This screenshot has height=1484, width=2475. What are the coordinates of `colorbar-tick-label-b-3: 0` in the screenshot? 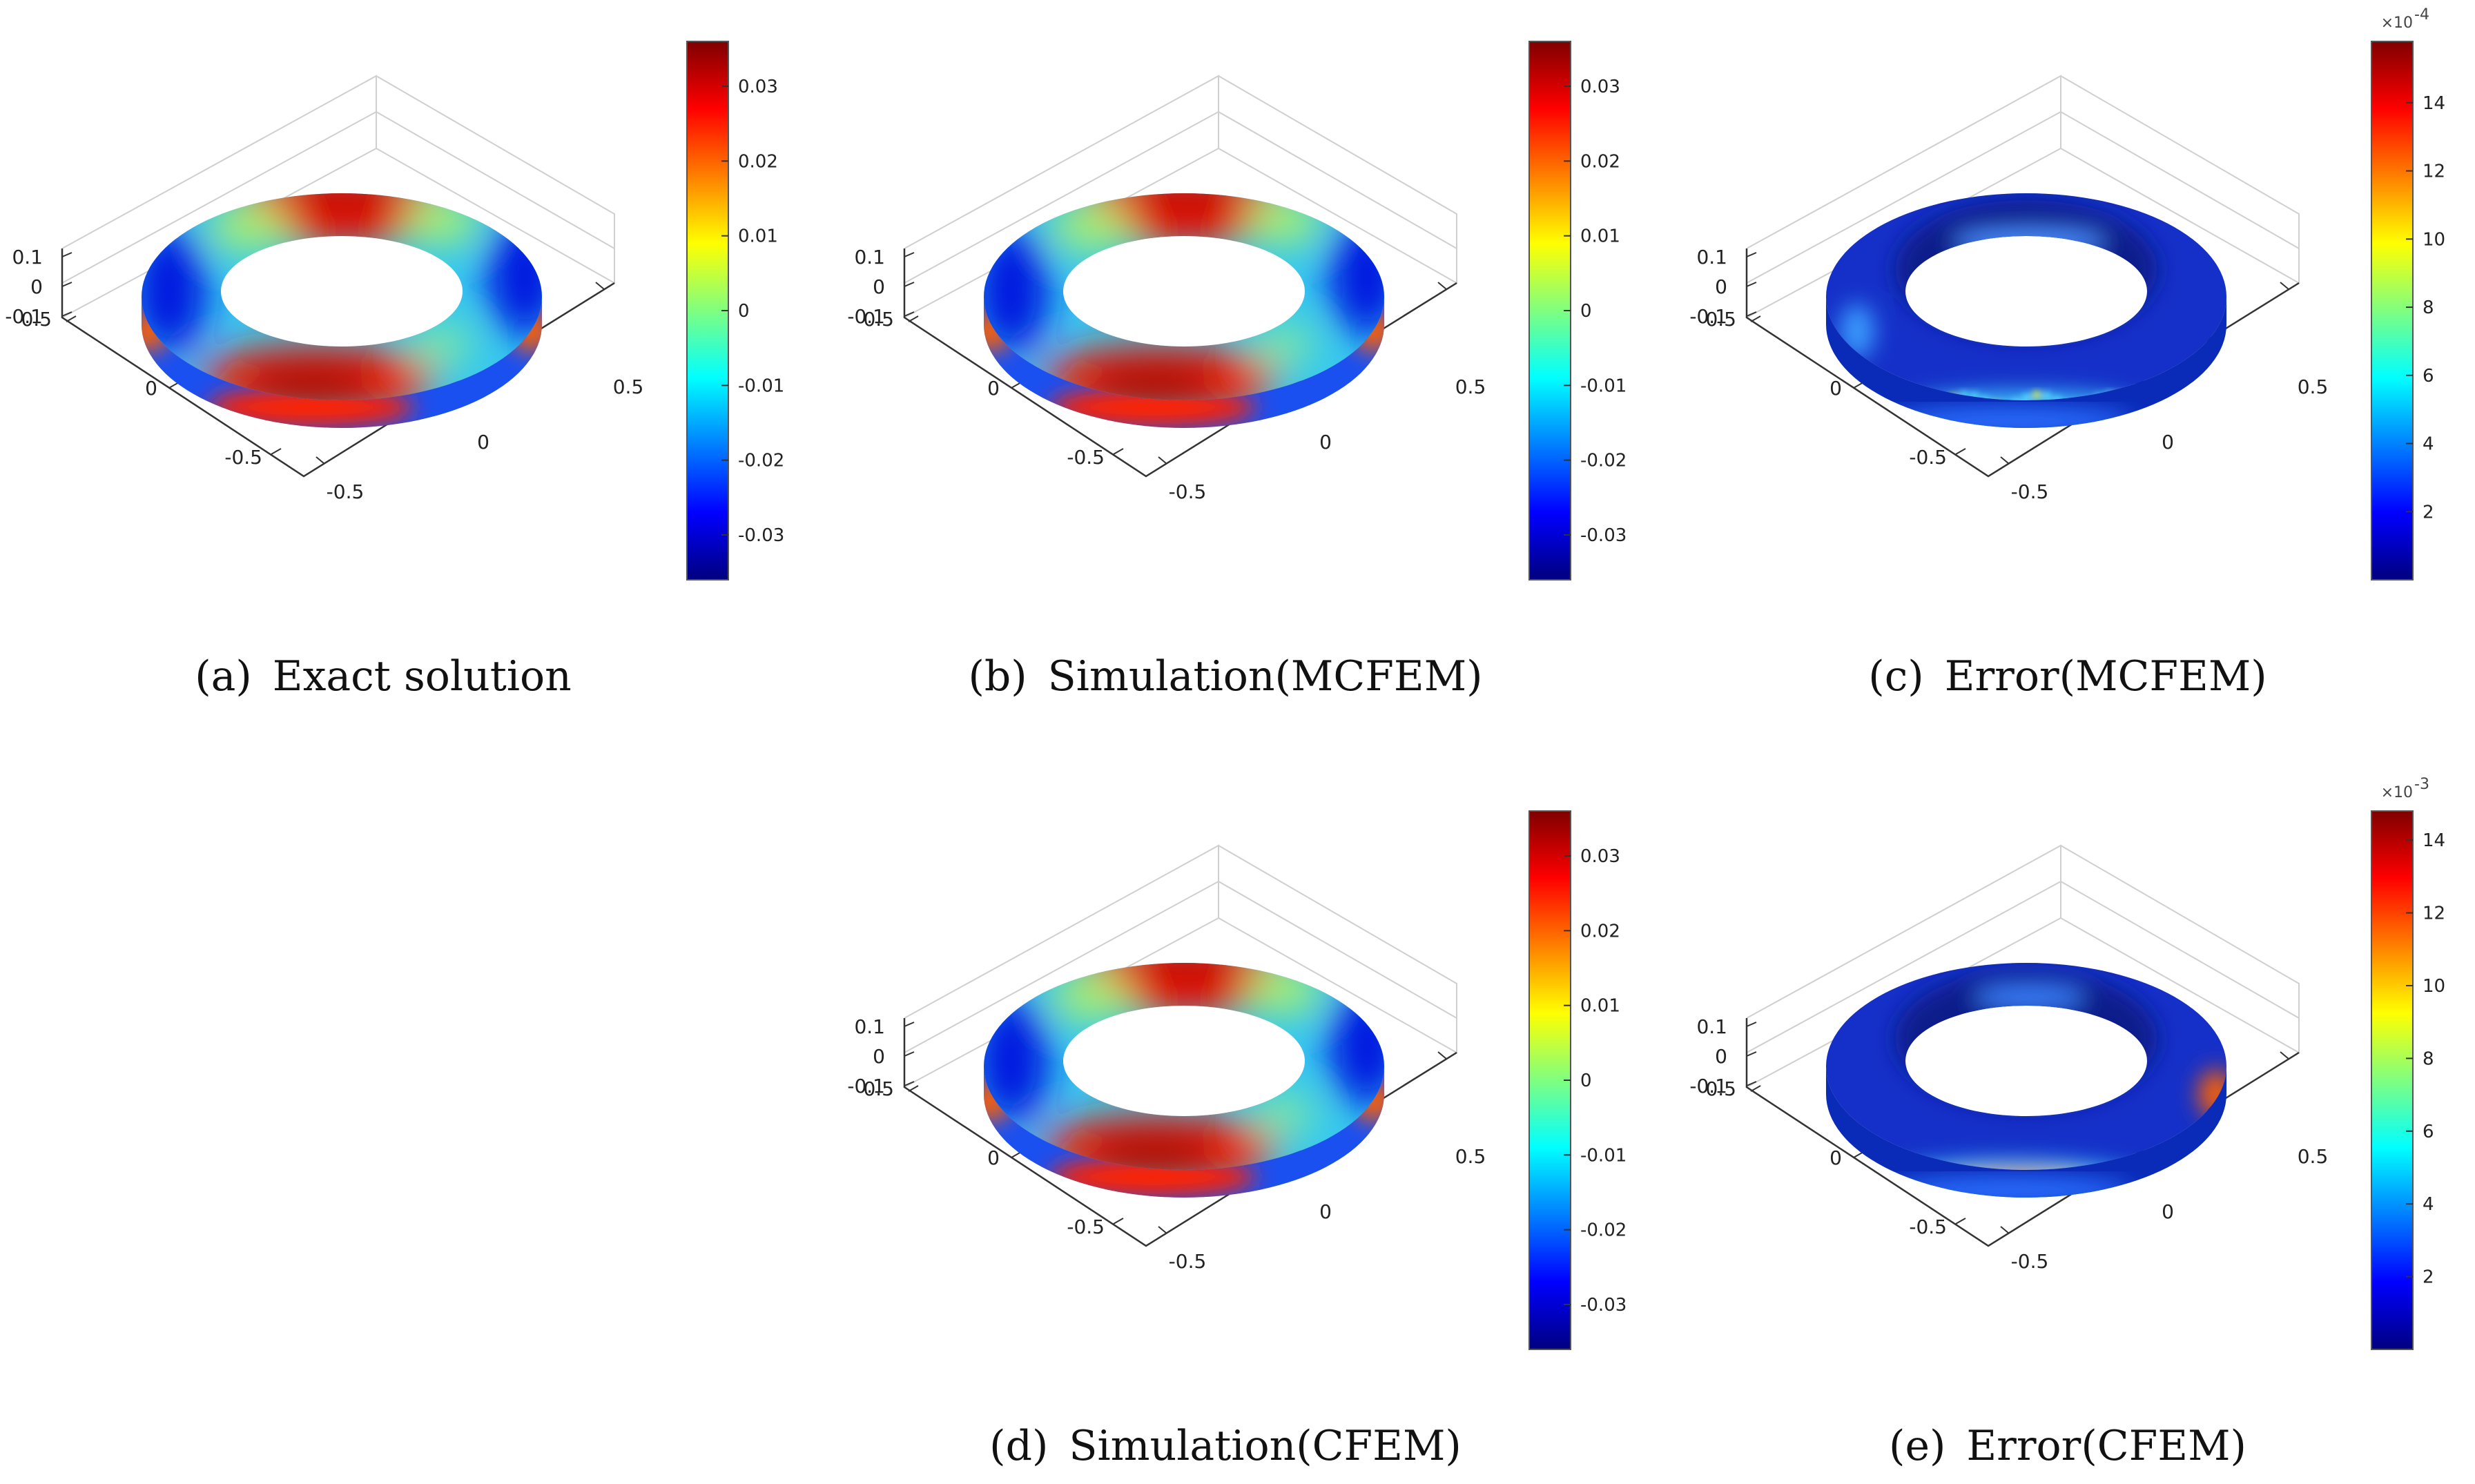 It's located at (1586, 311).